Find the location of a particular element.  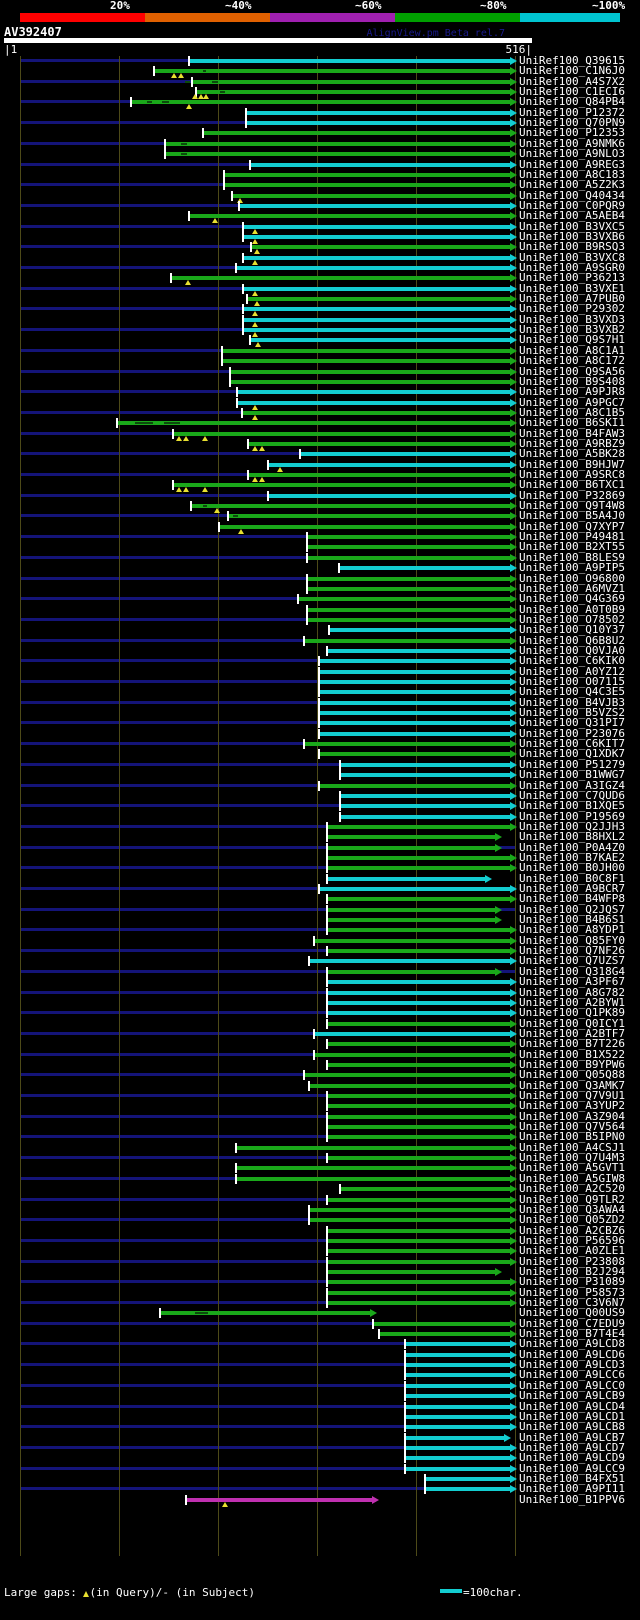

hit-row: UniRef100_A9NMK6 is located at coordinates (320, 143).